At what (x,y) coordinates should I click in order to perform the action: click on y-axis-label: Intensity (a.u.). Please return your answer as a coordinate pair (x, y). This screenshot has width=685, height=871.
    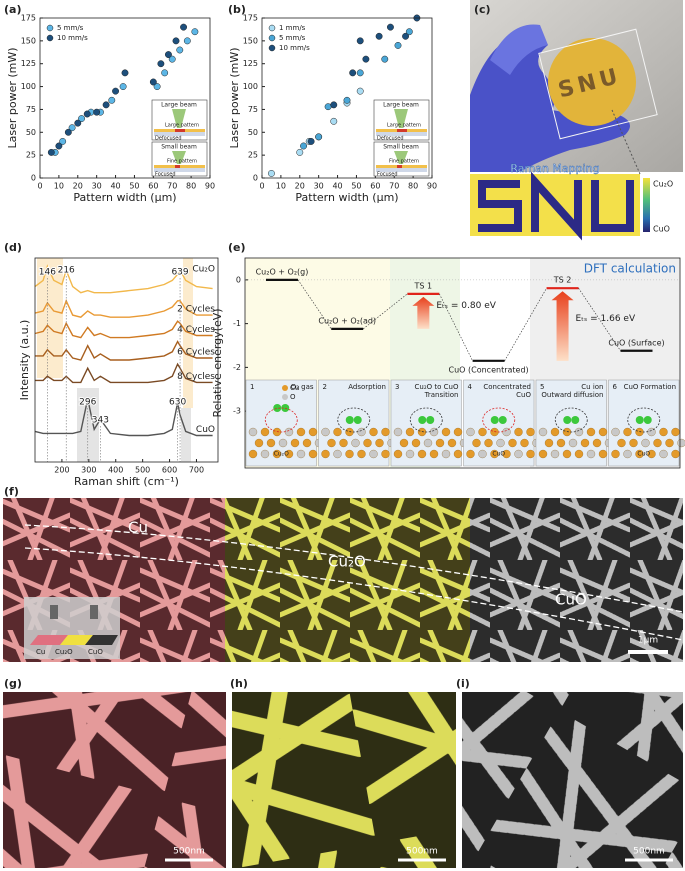
    Looking at the image, I should click on (24, 360).